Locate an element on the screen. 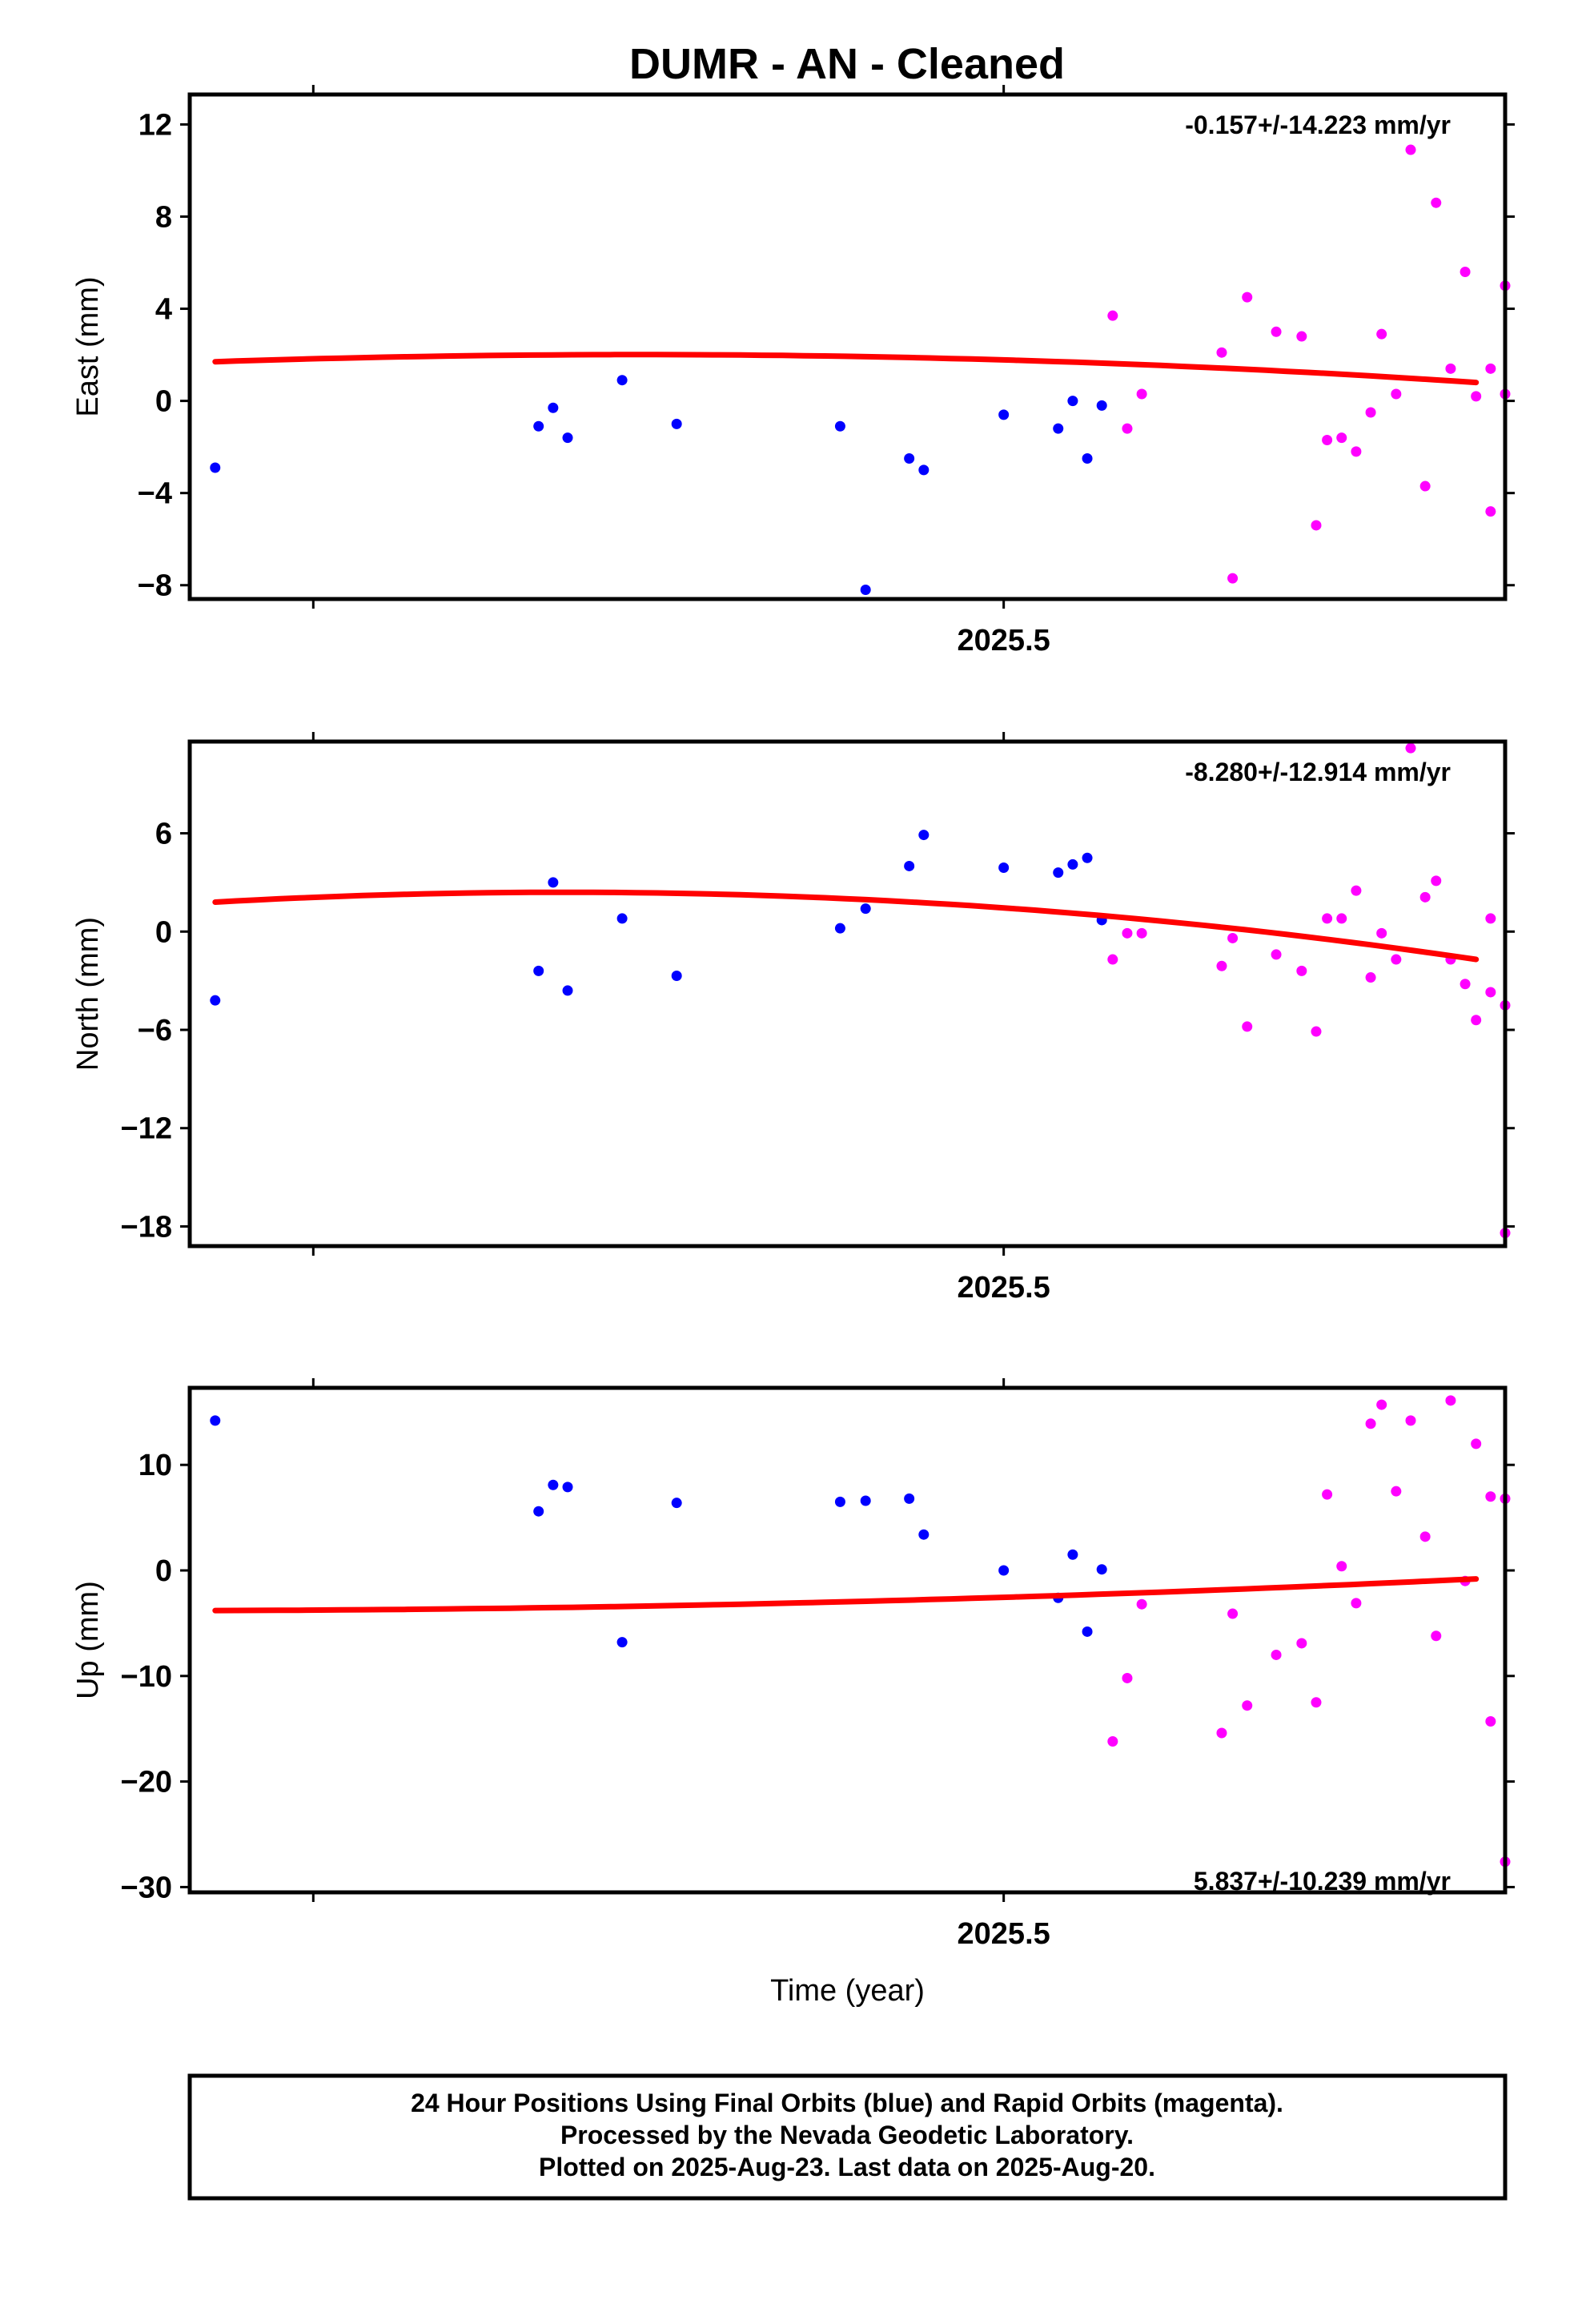  figure-title: DUMR - AN - Cleaned is located at coordinates (847, 64).